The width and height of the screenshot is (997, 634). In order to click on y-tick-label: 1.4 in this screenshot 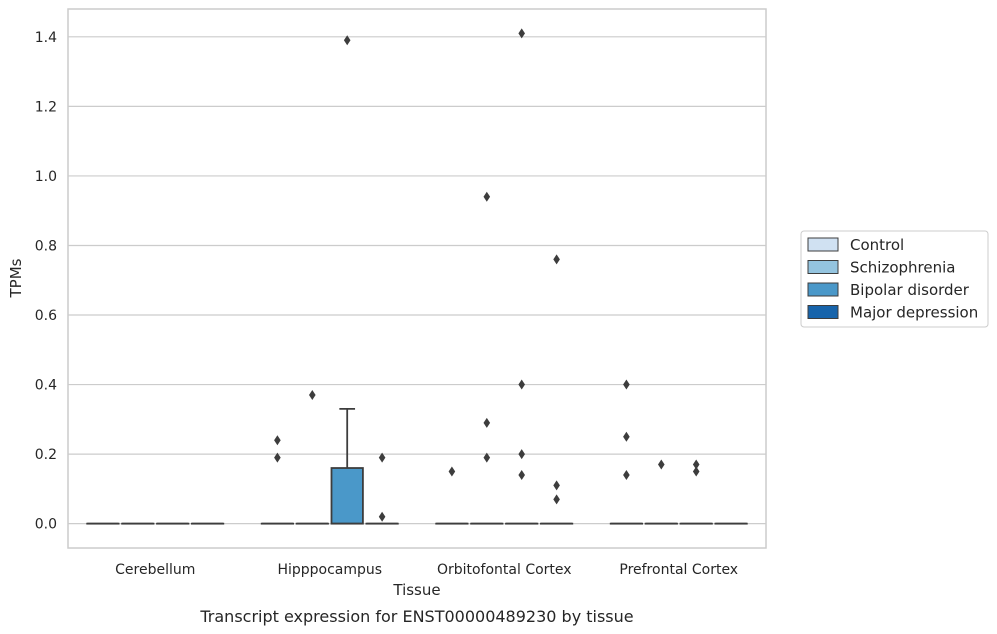, I will do `click(46, 38)`.